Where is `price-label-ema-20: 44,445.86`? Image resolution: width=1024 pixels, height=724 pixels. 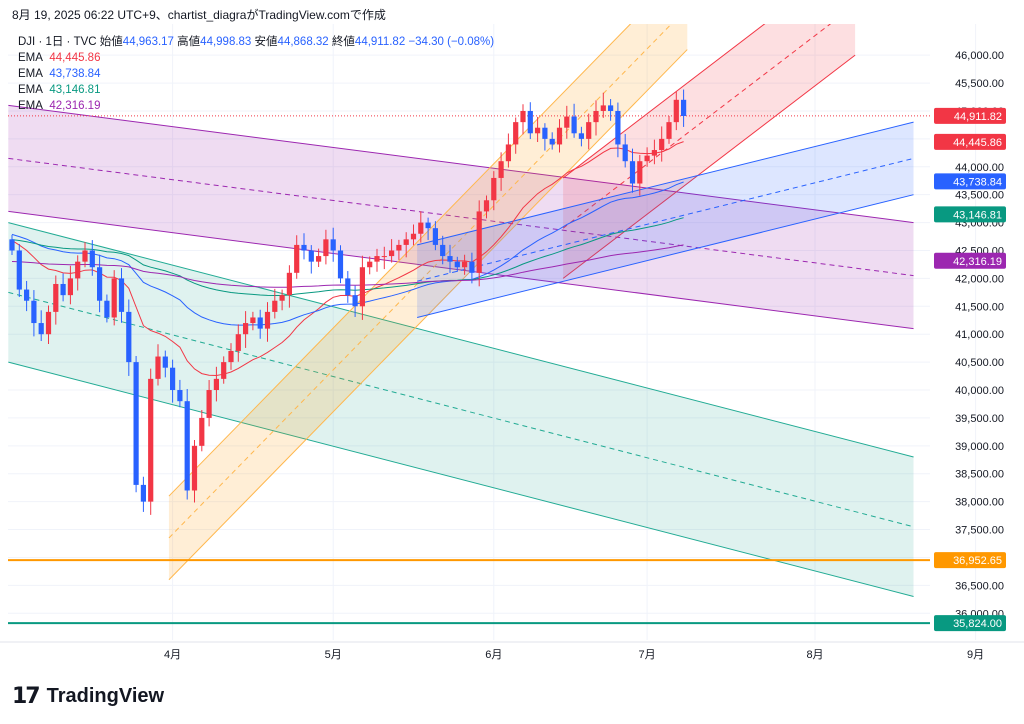
price-label-ema-20: 44,445.86 is located at coordinates (970, 141).